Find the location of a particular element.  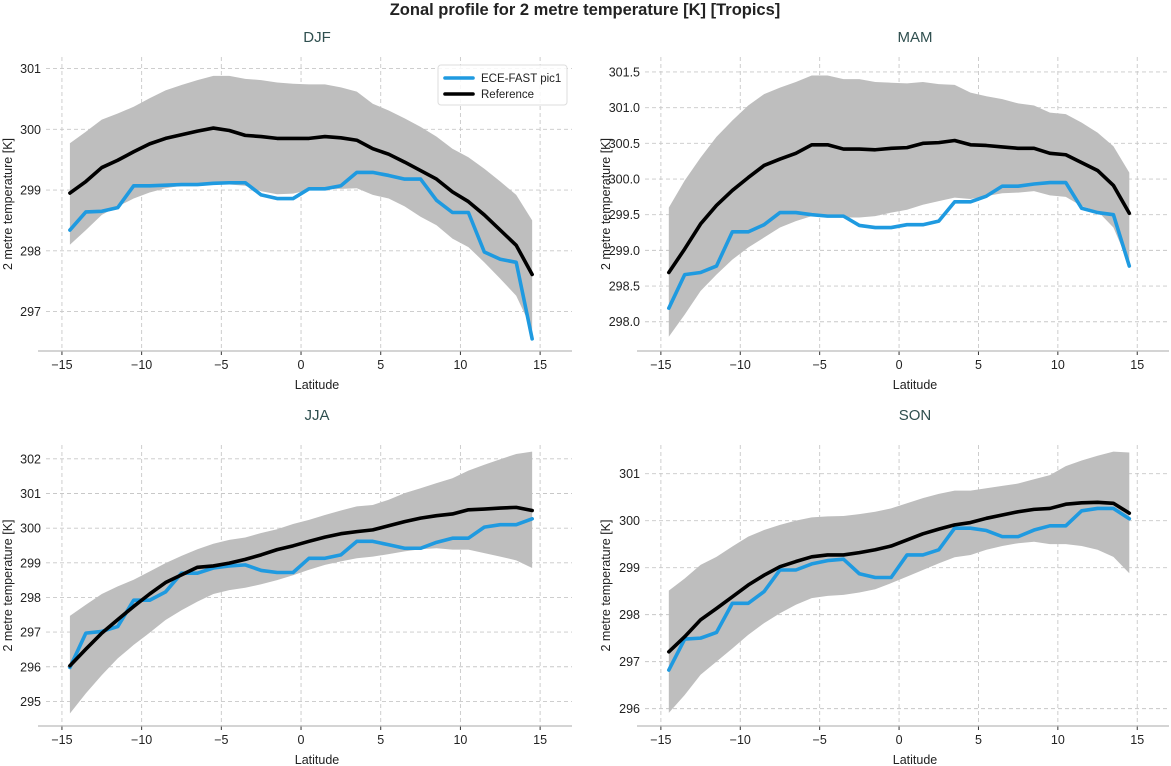

panel-title: MAM is located at coordinates (915, 37).